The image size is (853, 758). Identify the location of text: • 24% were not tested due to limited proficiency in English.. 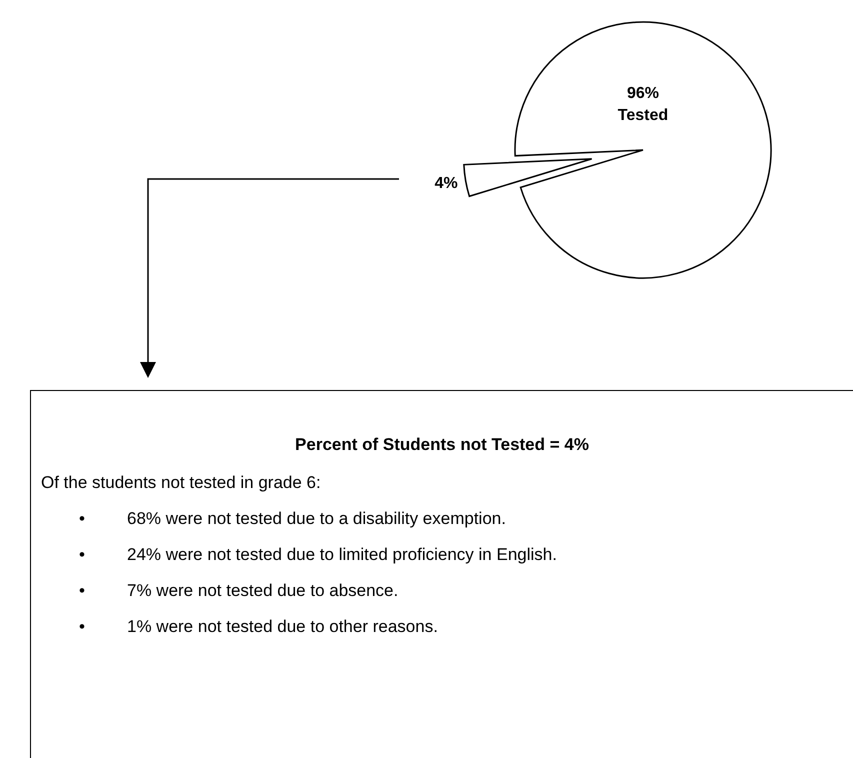
(318, 554).